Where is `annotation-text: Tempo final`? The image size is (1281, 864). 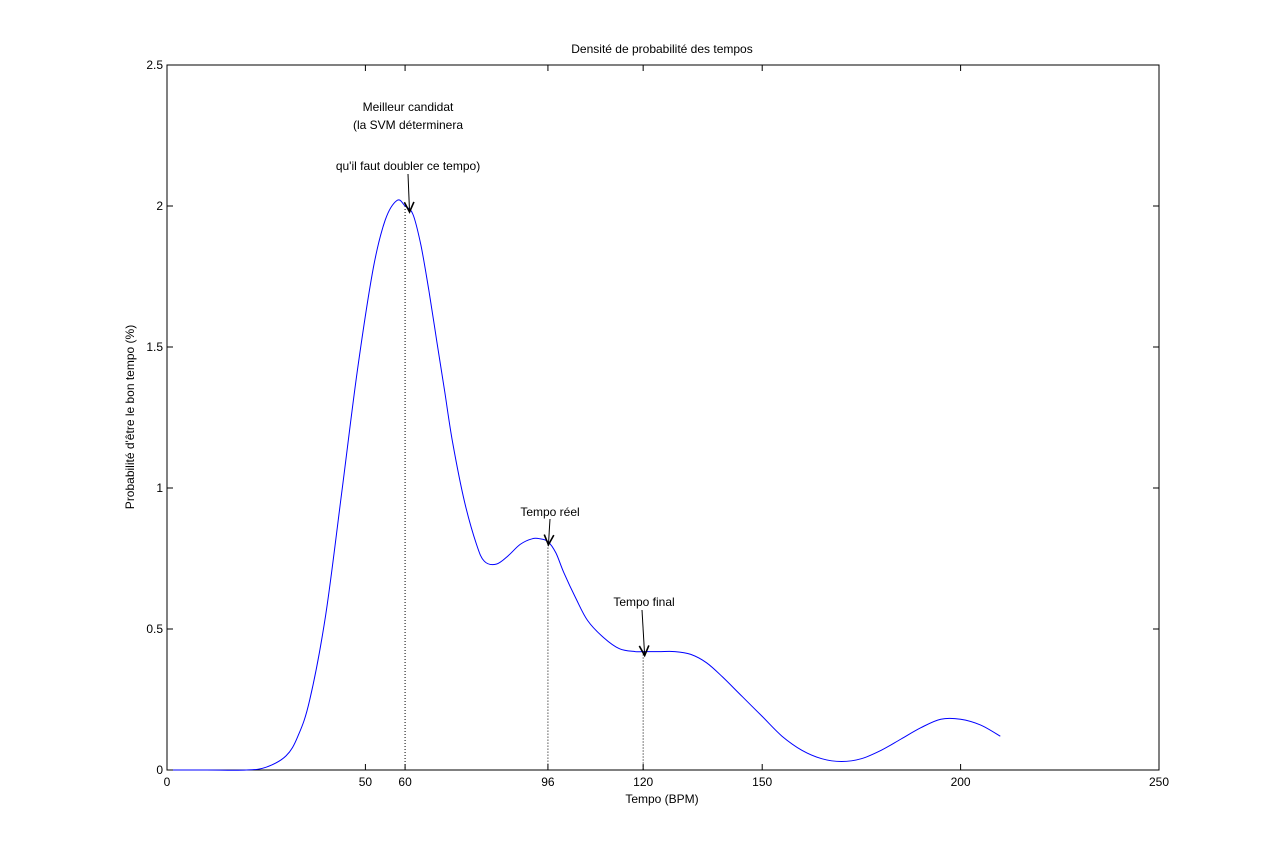 annotation-text: Tempo final is located at coordinates (643, 602).